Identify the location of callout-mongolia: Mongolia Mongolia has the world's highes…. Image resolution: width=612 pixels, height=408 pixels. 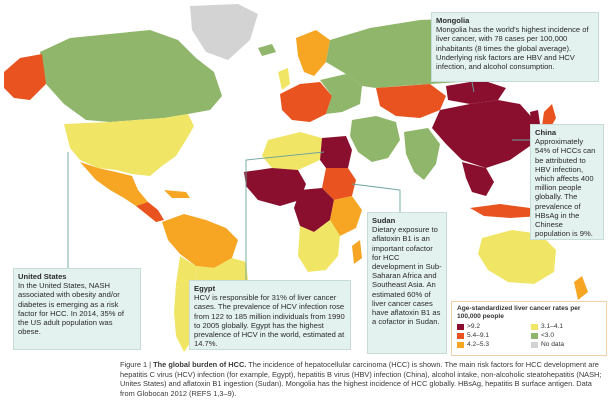
(515, 47).